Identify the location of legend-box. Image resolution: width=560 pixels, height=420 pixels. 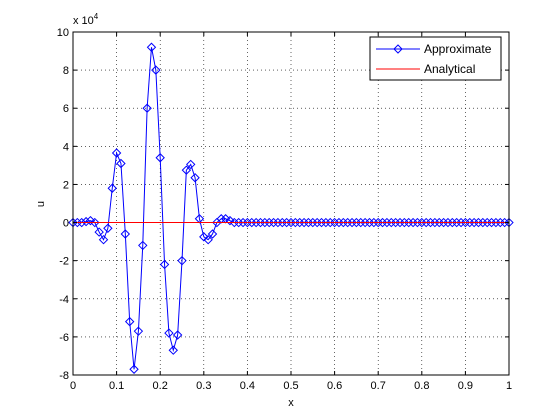
(435, 58).